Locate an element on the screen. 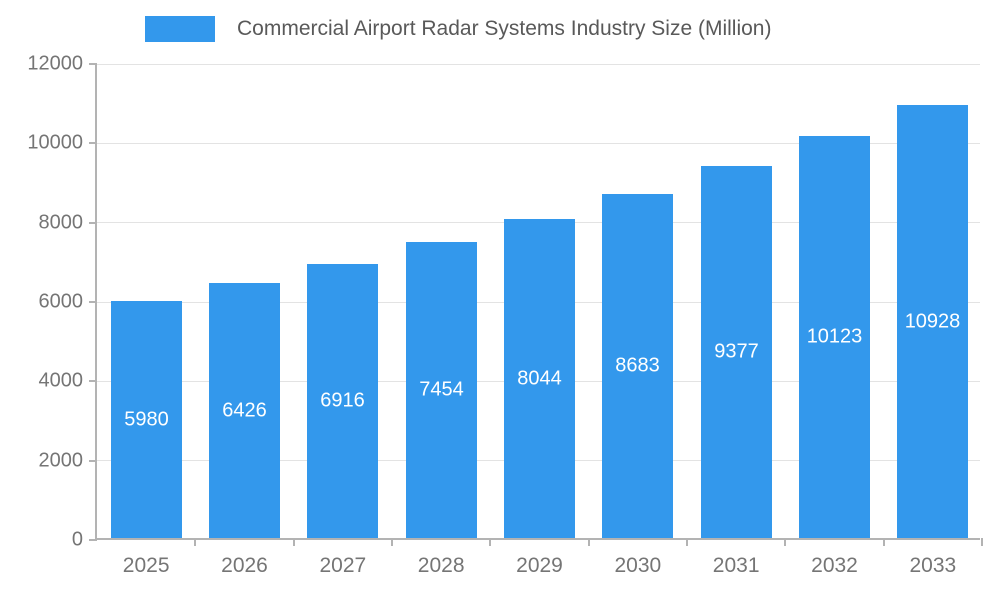 Image resolution: width=1000 pixels, height=600 pixels. bar-value-label: 8683 is located at coordinates (637, 365).